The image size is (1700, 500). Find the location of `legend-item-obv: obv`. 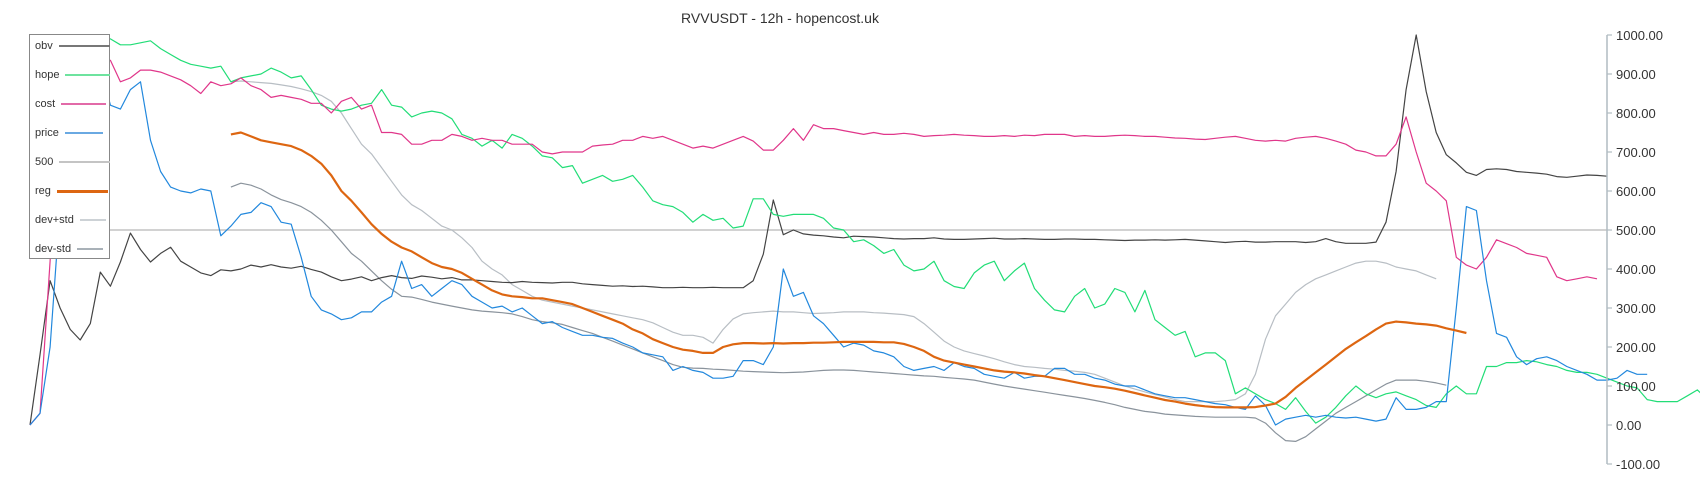

legend-item-obv: obv is located at coordinates (72, 46).